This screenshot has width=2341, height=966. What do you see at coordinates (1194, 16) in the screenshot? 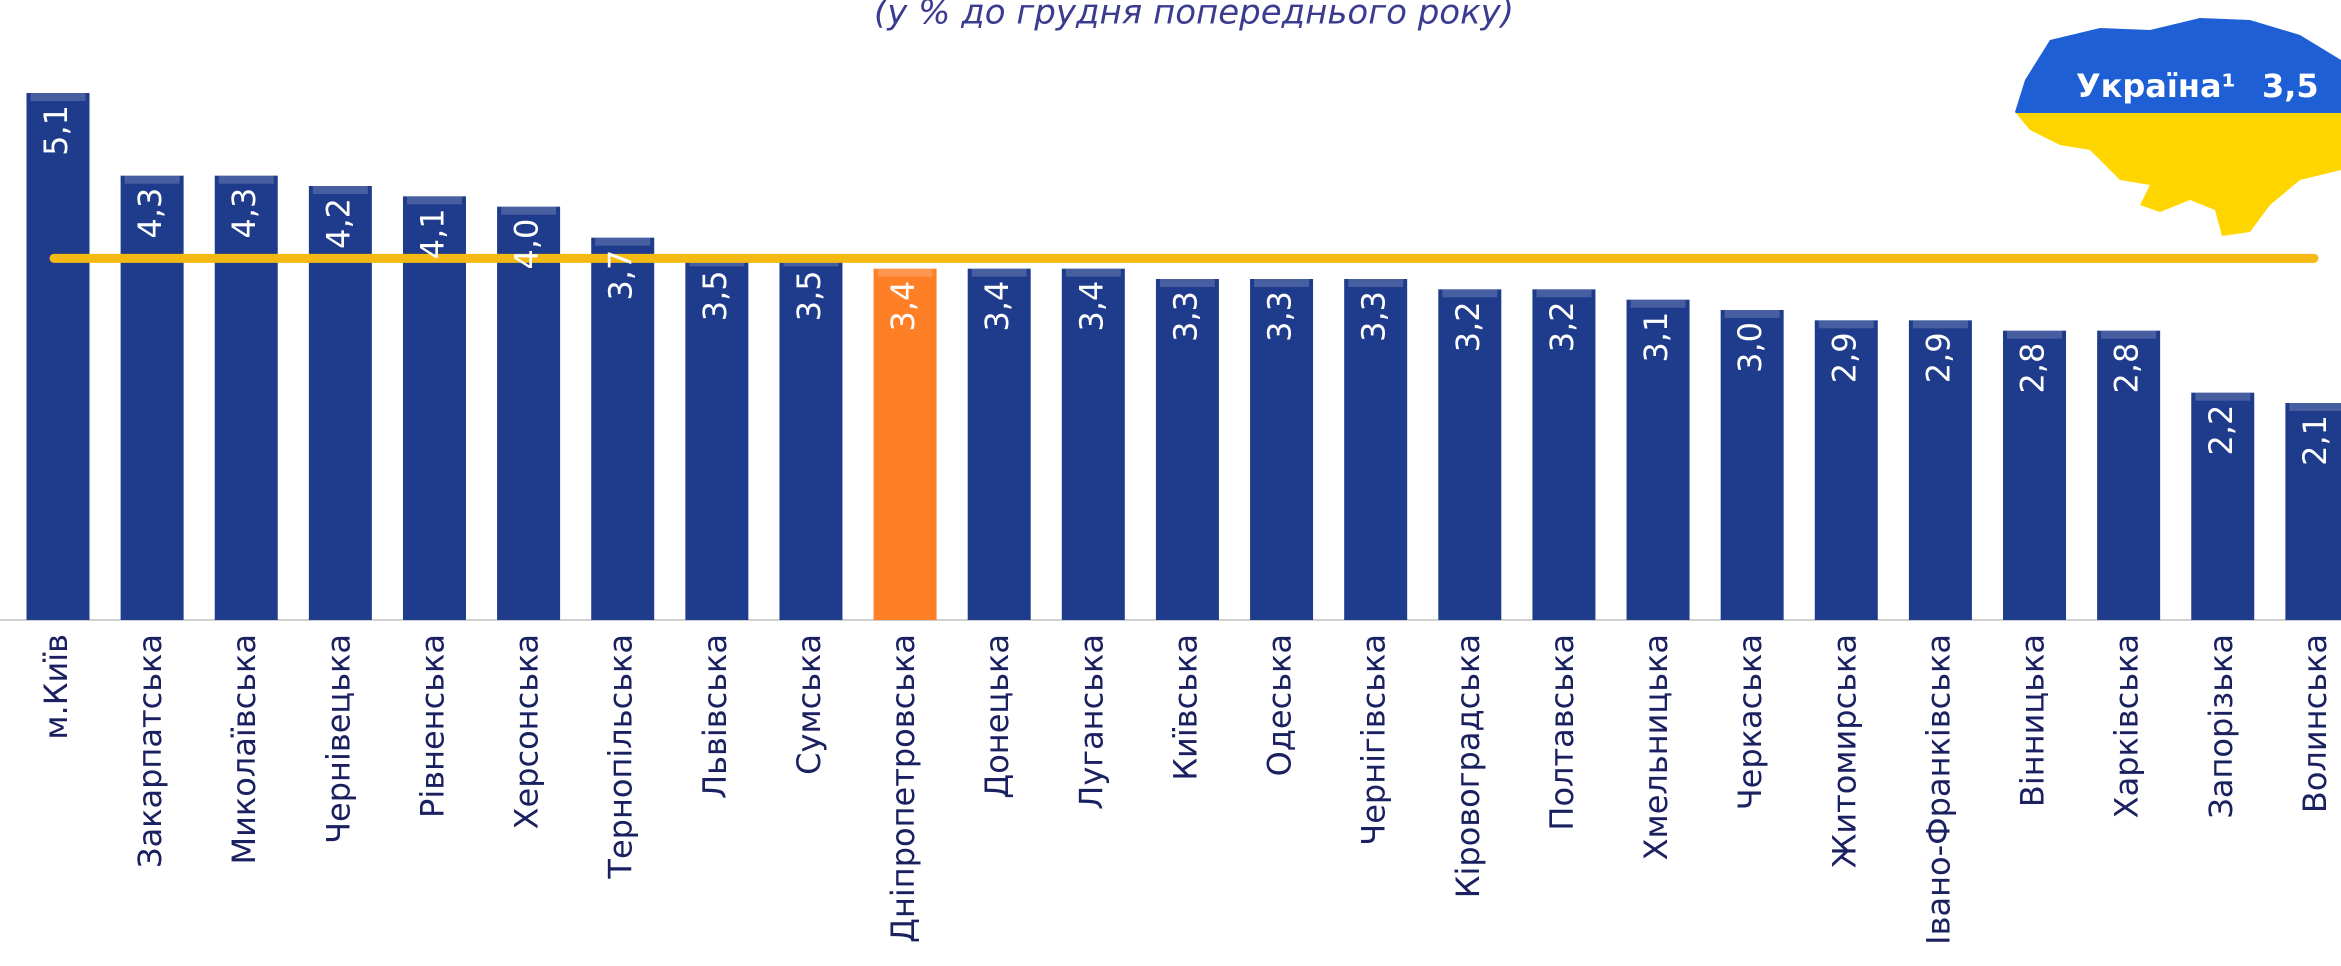
I see `chart-subtitle: (у % до грудня попереднього року)` at bounding box center [1194, 16].